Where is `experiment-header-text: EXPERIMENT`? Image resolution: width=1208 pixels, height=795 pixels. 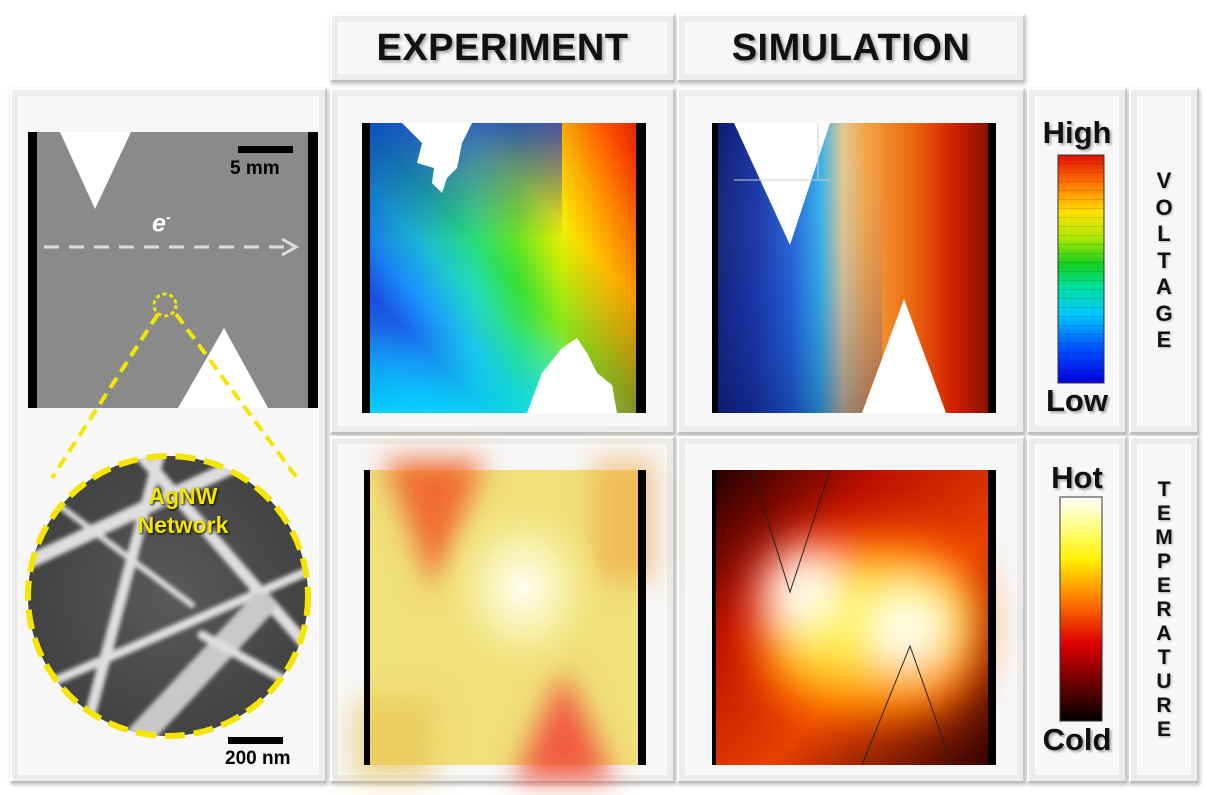
experiment-header-text: EXPERIMENT is located at coordinates (502, 47).